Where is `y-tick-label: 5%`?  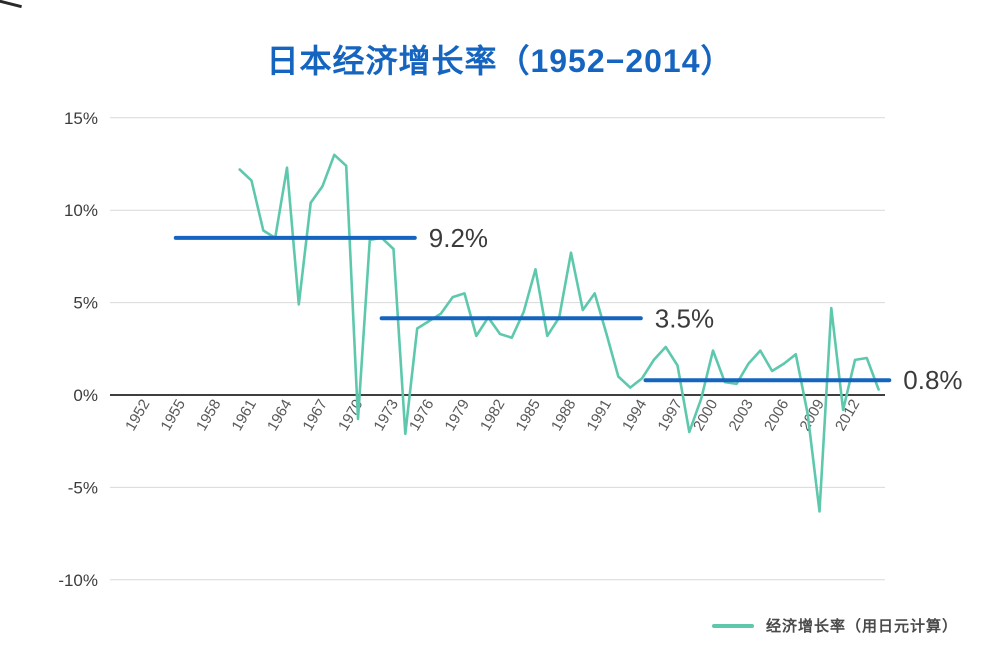 y-tick-label: 5% is located at coordinates (85, 303).